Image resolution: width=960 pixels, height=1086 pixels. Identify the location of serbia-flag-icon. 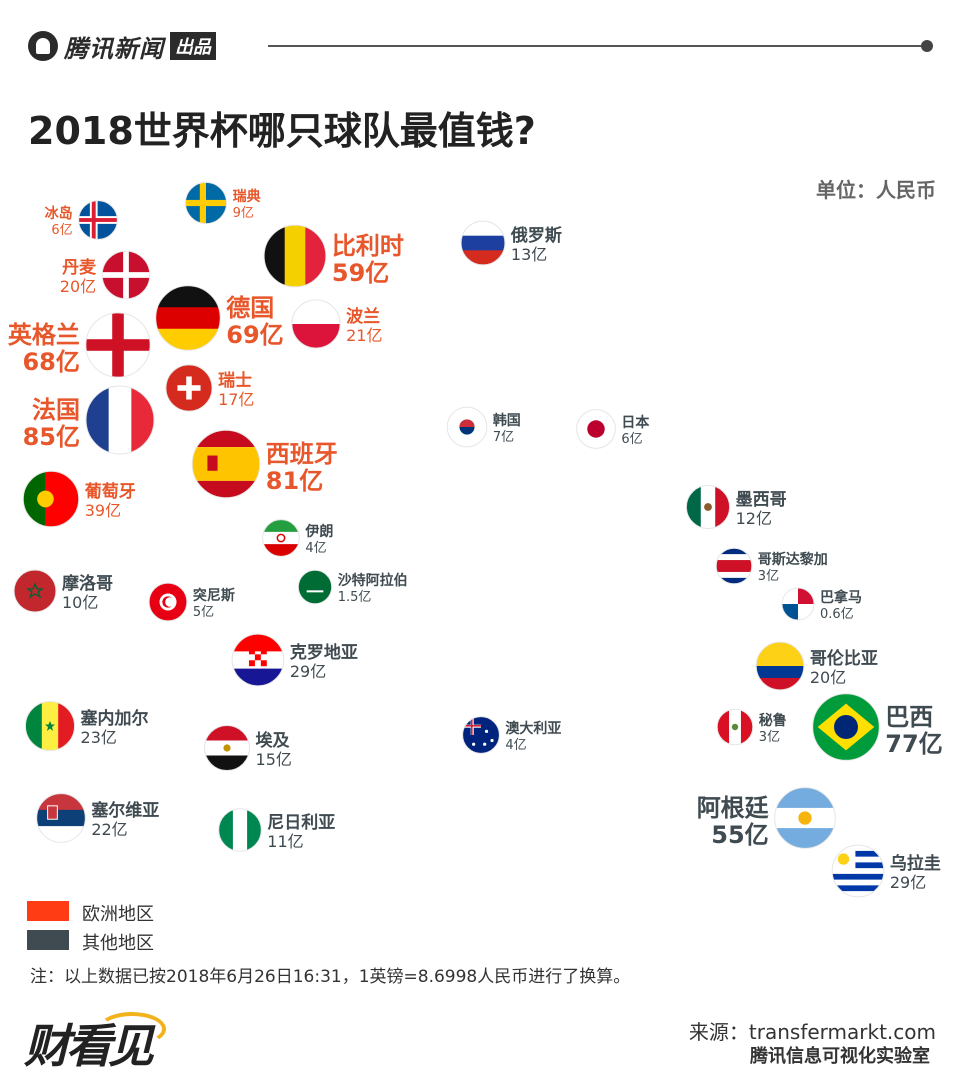
(61, 818).